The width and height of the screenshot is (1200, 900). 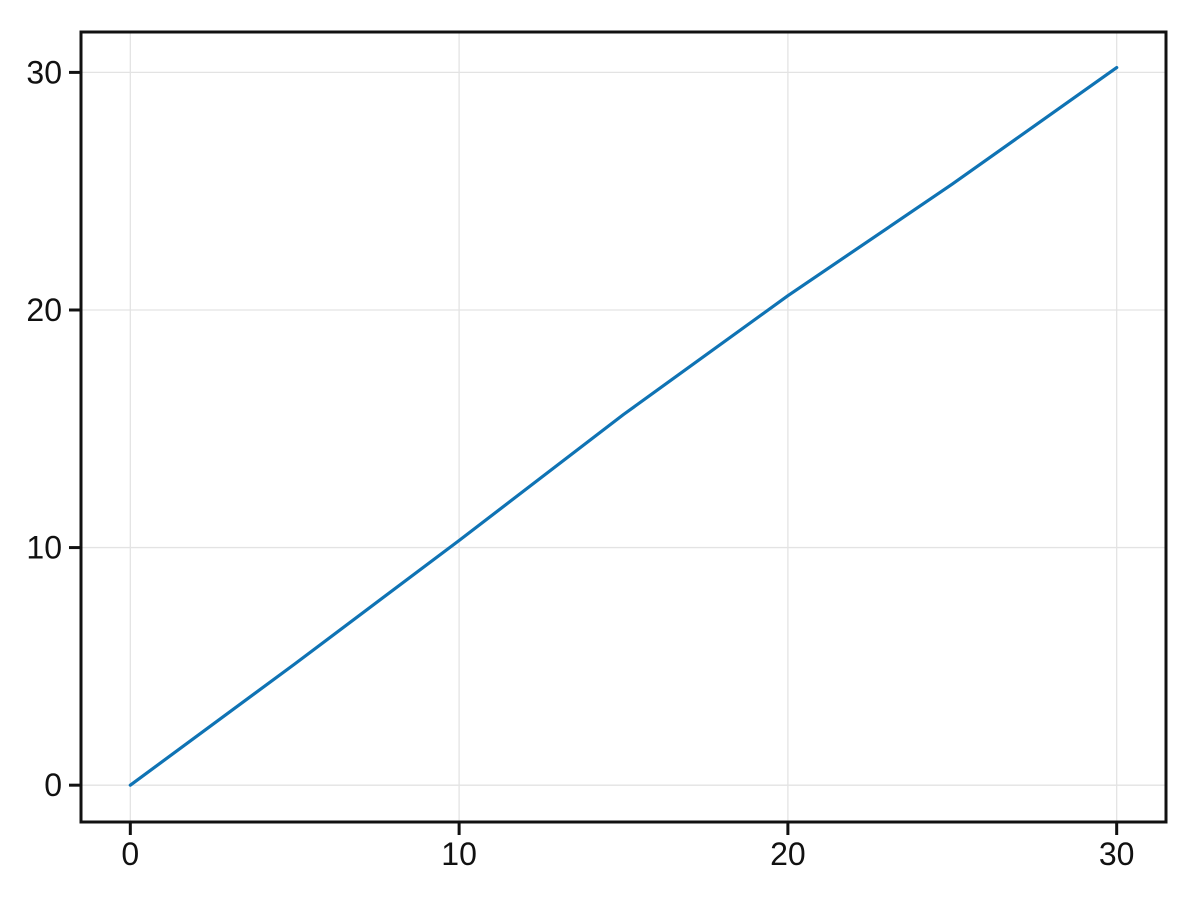 What do you see at coordinates (53, 785) in the screenshot?
I see `y-tick-label: 0` at bounding box center [53, 785].